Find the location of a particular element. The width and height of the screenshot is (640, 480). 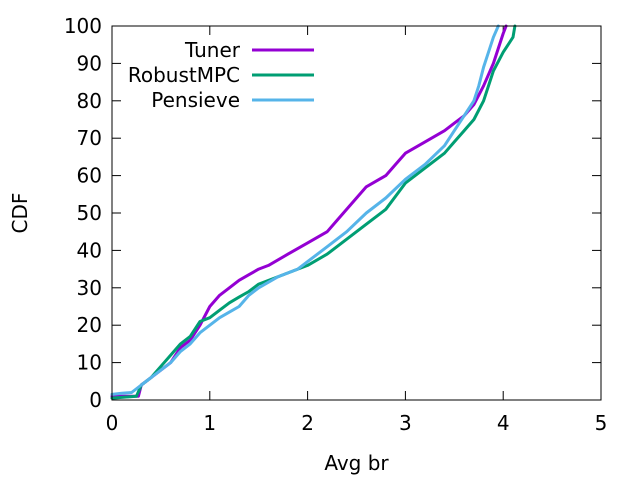

legend-label-tuner: Tuner is located at coordinates (212, 50).